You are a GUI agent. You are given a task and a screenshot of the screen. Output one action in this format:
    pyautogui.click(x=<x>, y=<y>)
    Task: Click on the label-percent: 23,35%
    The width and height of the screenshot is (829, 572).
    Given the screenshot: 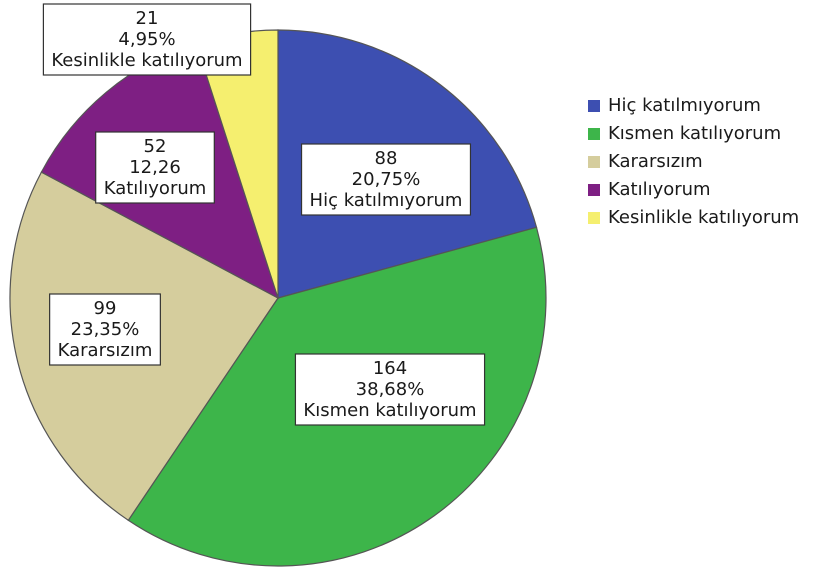 What is the action you would take?
    pyautogui.click(x=105, y=329)
    